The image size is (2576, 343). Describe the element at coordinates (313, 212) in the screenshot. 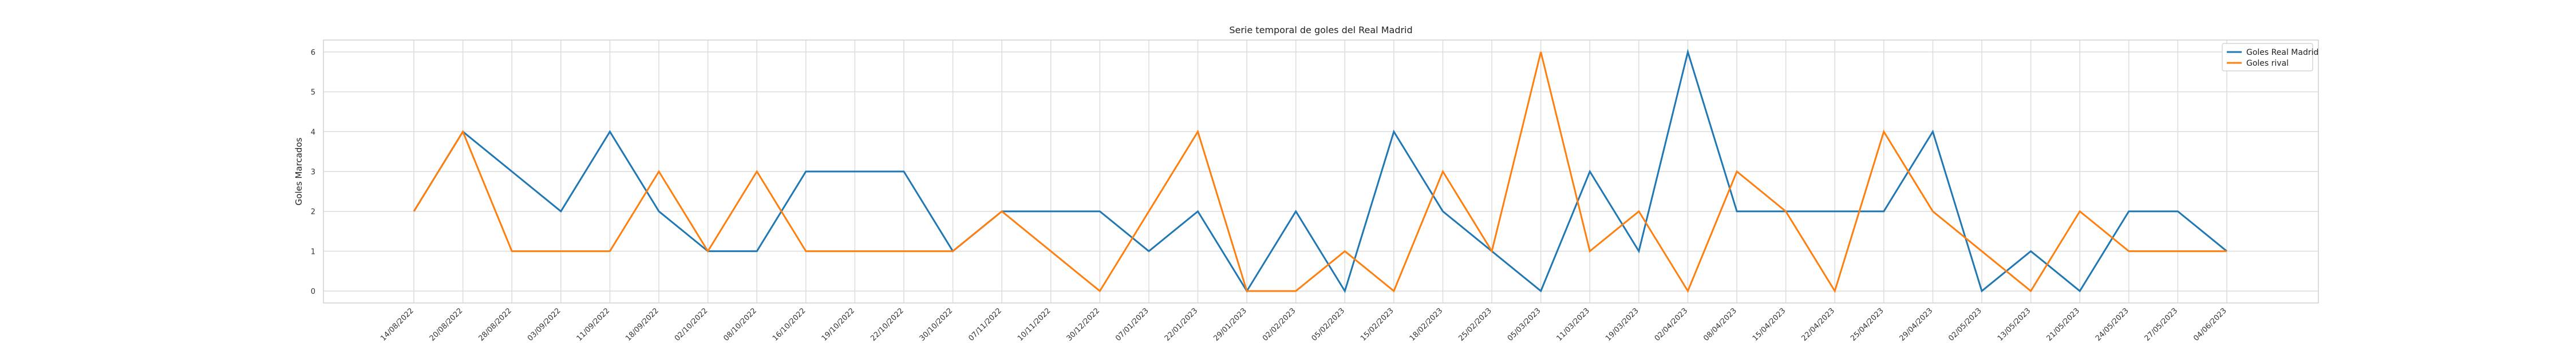

I see `y-tick-label: 2` at that location.